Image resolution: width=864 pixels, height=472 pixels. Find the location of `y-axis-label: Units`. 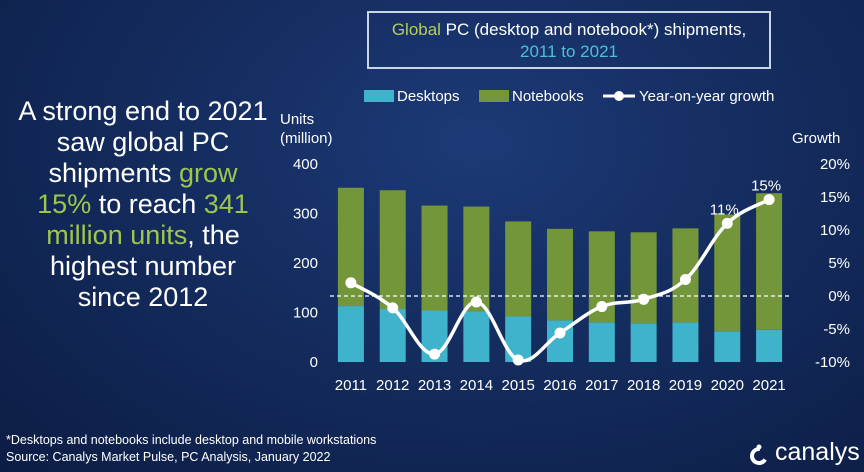

y-axis-label: Units is located at coordinates (297, 119).